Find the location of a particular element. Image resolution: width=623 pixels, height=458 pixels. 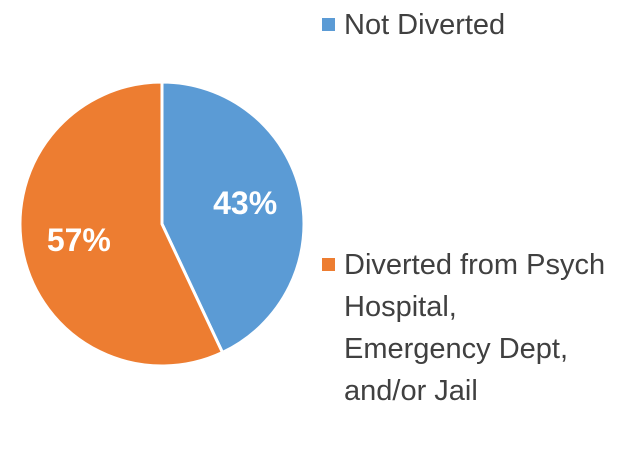

pie-slice is located at coordinates (233, 217).